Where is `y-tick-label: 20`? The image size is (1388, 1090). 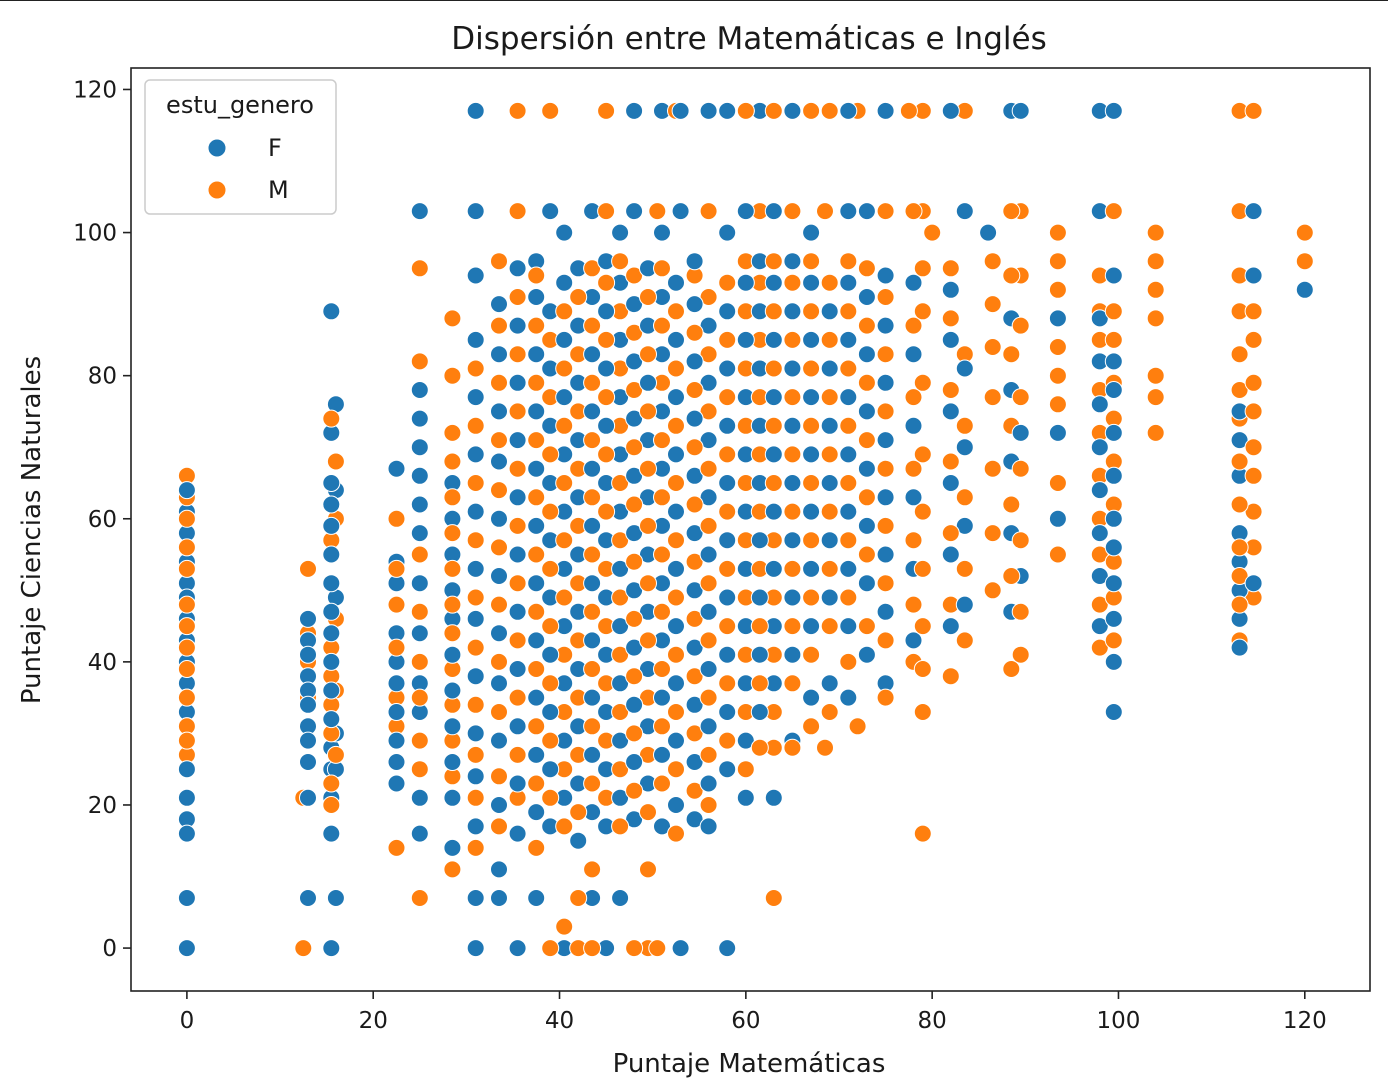
y-tick-label: 20 is located at coordinates (102, 806).